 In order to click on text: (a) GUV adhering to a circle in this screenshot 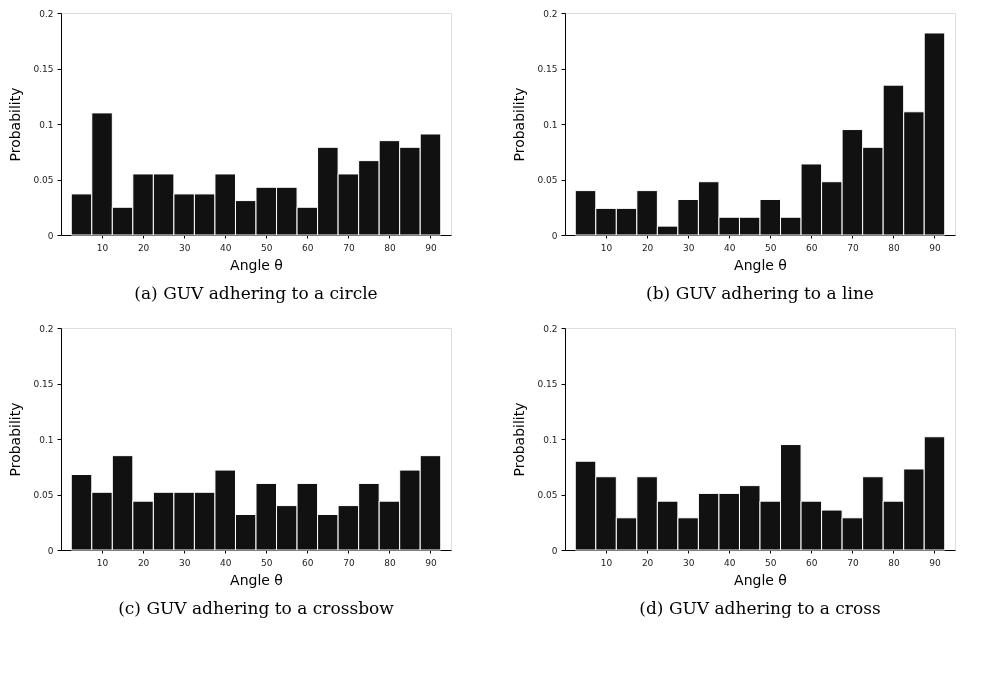, I will do `click(256, 293)`.